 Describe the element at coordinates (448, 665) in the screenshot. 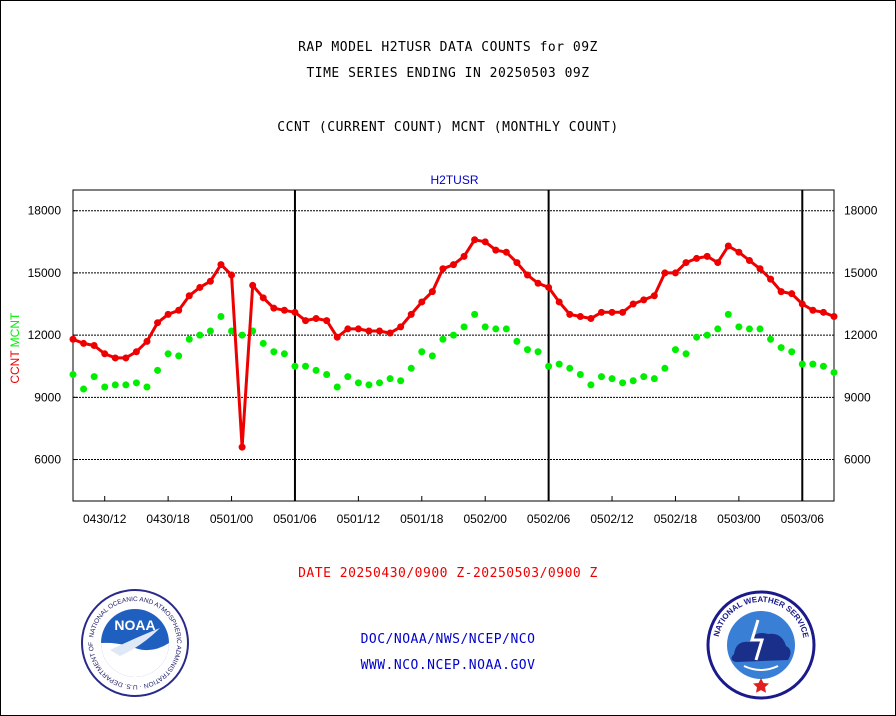

I see `website-label: WWW.NCO.NCEP.NOAA.GOV` at that location.